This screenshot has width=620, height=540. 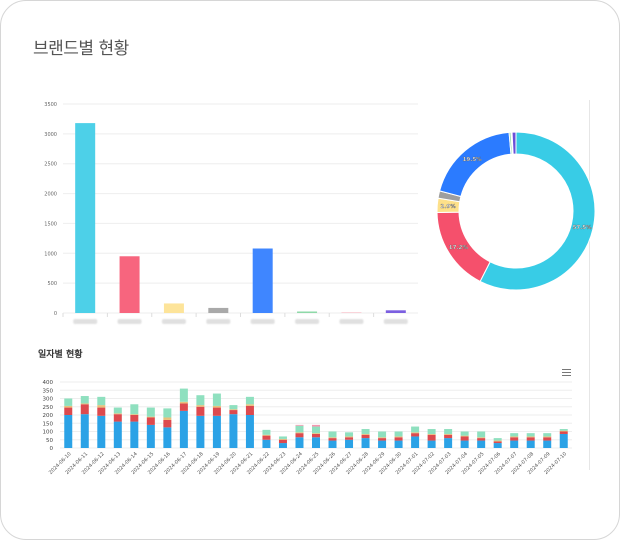 What do you see at coordinates (48, 408) in the screenshot?
I see `y-tick-label: 250` at bounding box center [48, 408].